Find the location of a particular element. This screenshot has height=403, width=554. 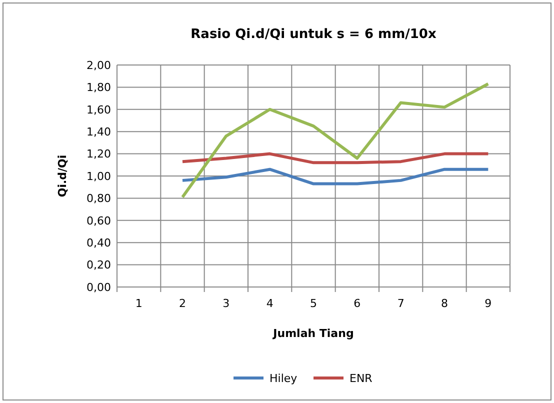

y-tick-label: 1,00 is located at coordinates (98, 176).